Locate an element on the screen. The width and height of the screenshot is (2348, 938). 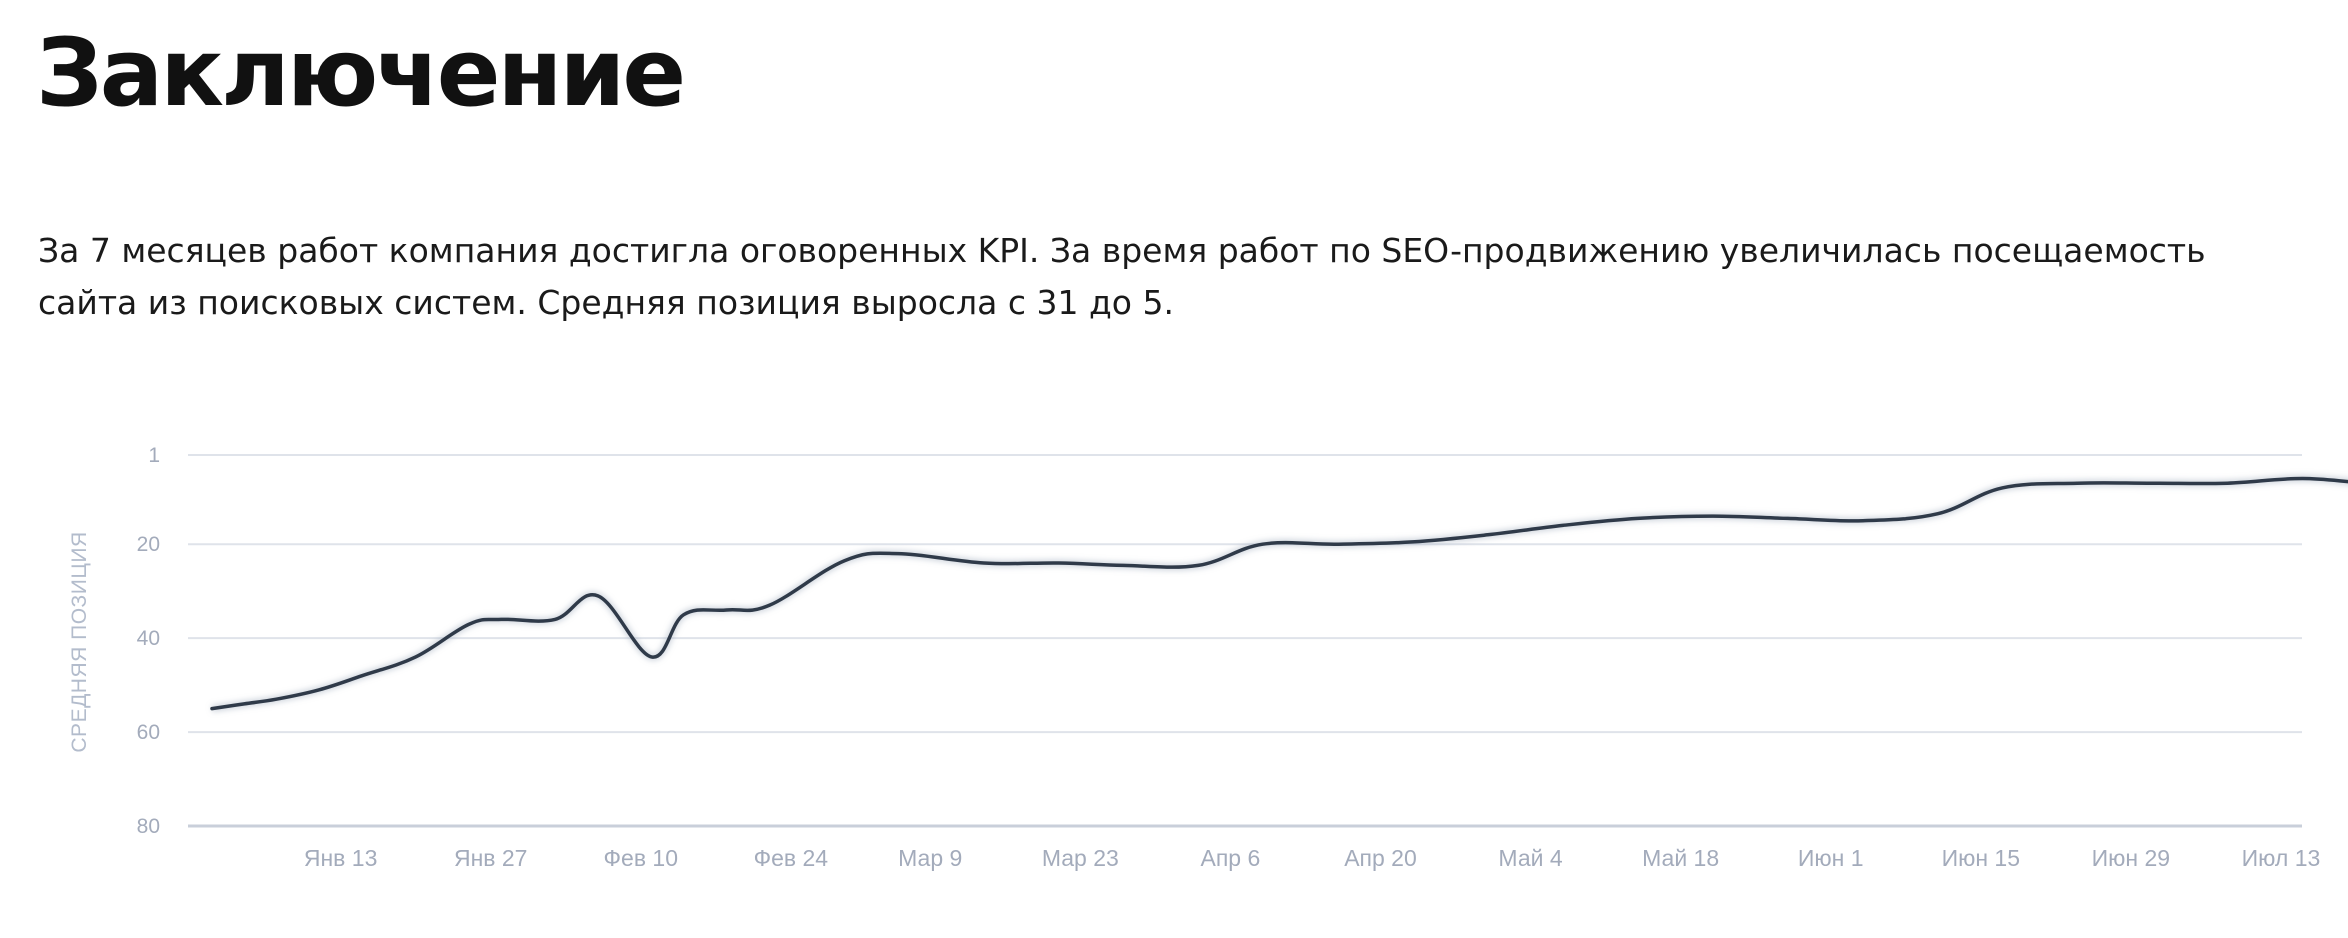
x-tick-label: Мар 9 is located at coordinates (930, 858).